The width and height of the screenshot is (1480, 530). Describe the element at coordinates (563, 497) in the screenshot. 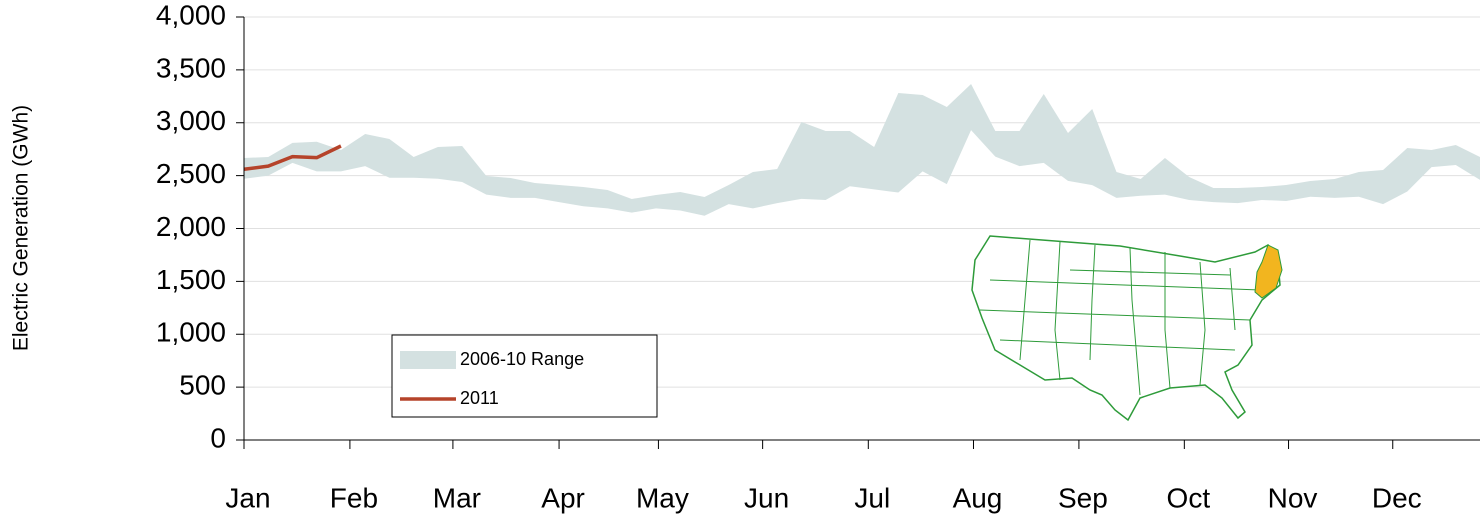

I see `x-tick-label: Apr` at that location.